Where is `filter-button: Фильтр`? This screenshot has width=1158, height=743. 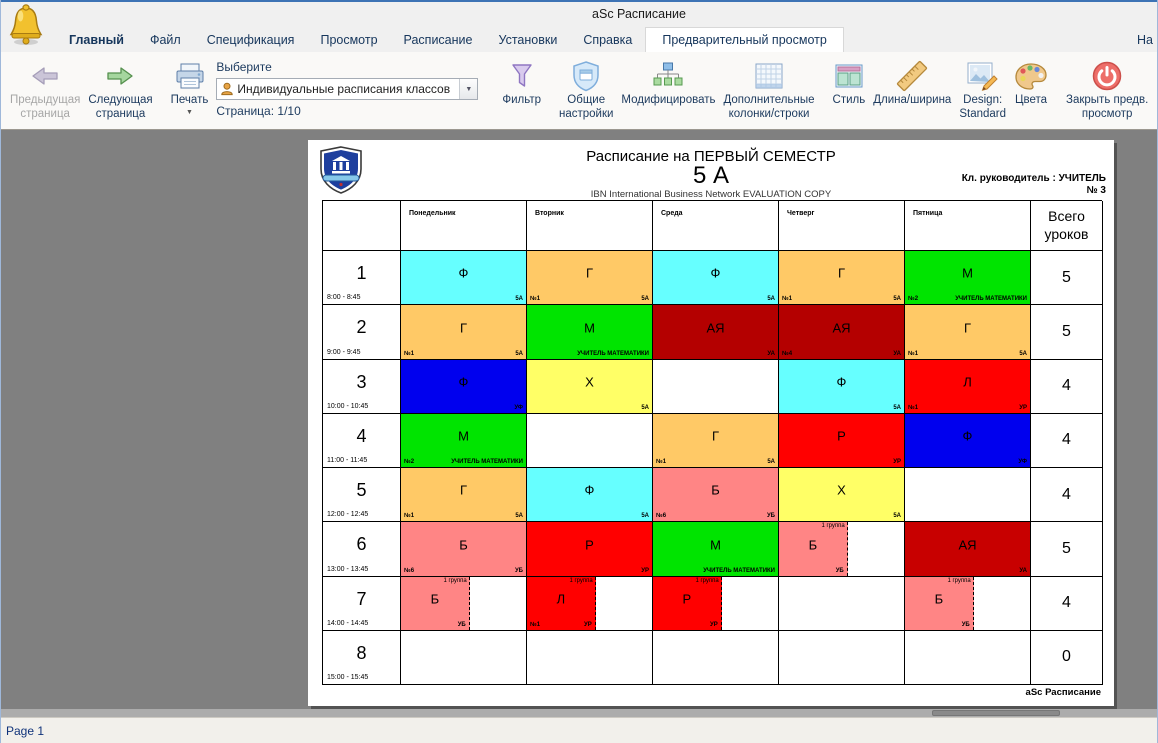
filter-button: Фильтр is located at coordinates (521, 82).